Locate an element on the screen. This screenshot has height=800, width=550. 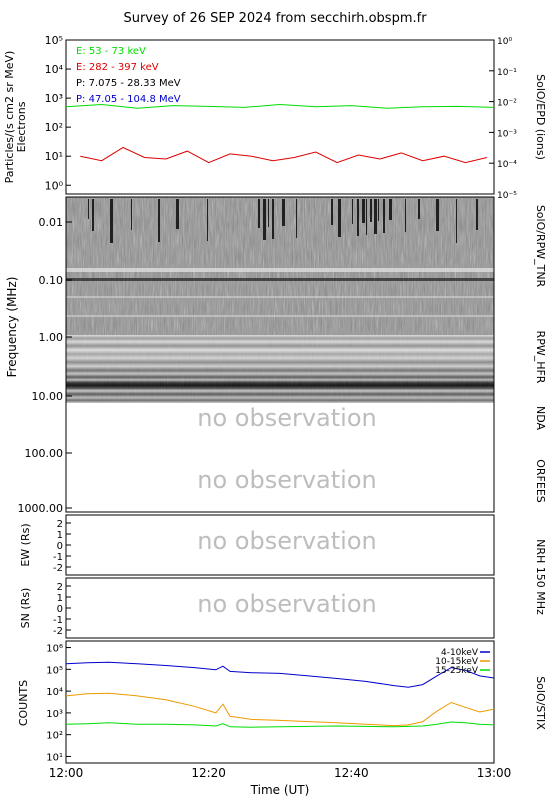
stix-ytick-label: 10² is located at coordinates (54, 736).